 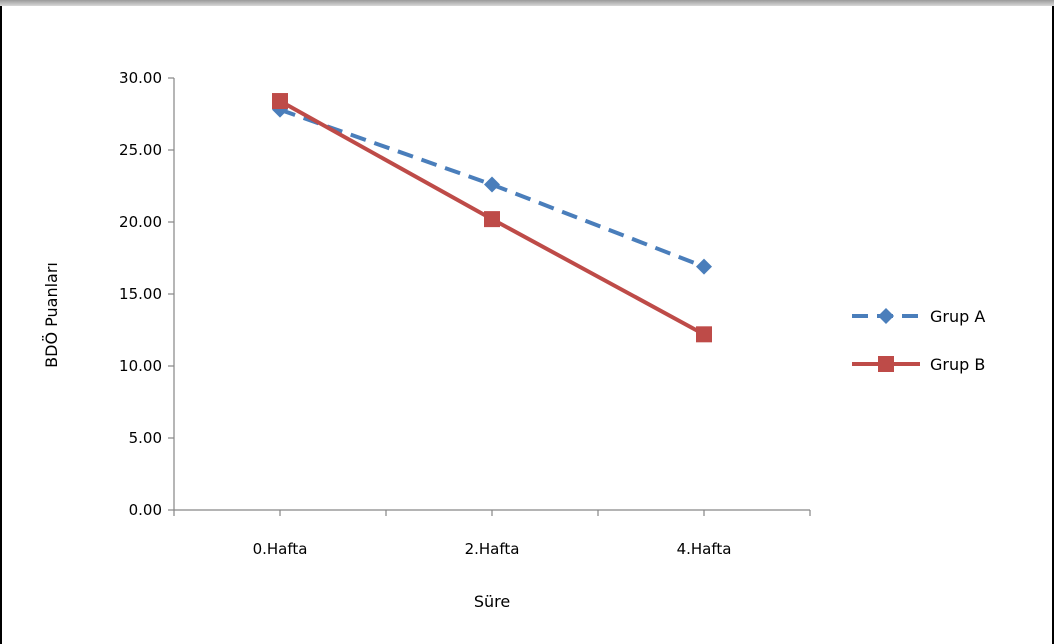 What do you see at coordinates (527, 3) in the screenshot?
I see `top-border-bar` at bounding box center [527, 3].